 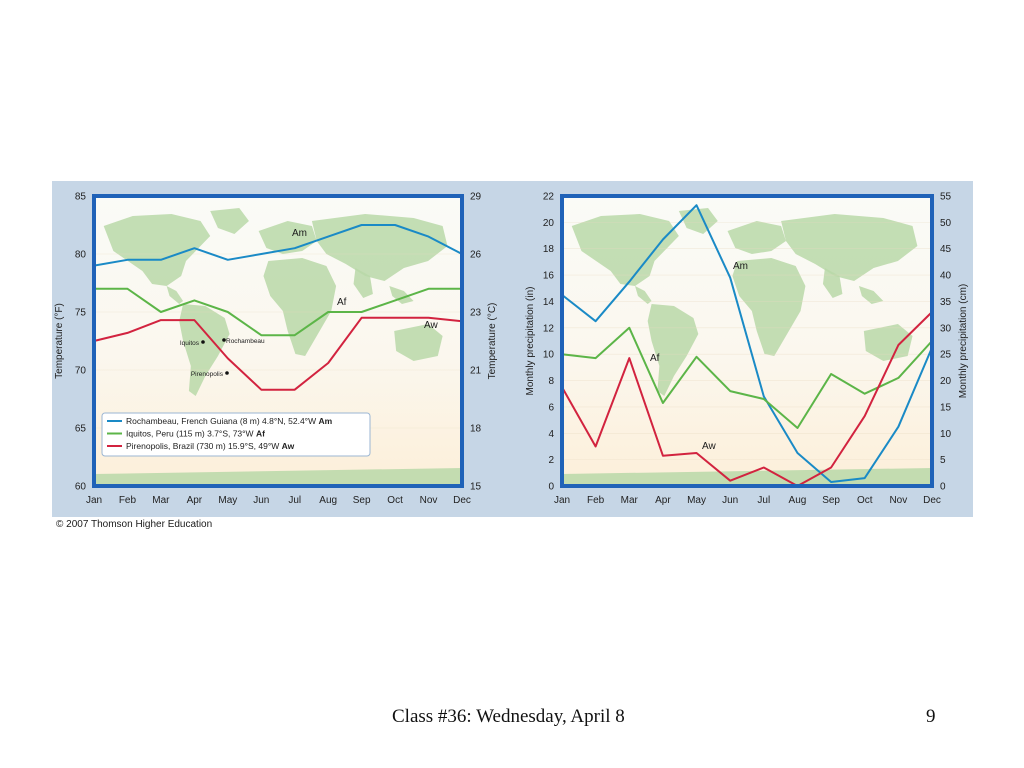 What do you see at coordinates (81, 371) in the screenshot?
I see `y-tick-label: 70` at bounding box center [81, 371].